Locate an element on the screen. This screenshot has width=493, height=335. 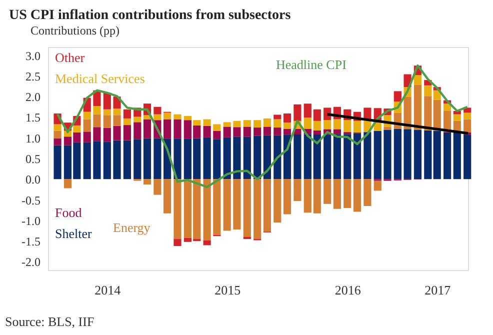
text: Shelter is located at coordinates (73, 233).